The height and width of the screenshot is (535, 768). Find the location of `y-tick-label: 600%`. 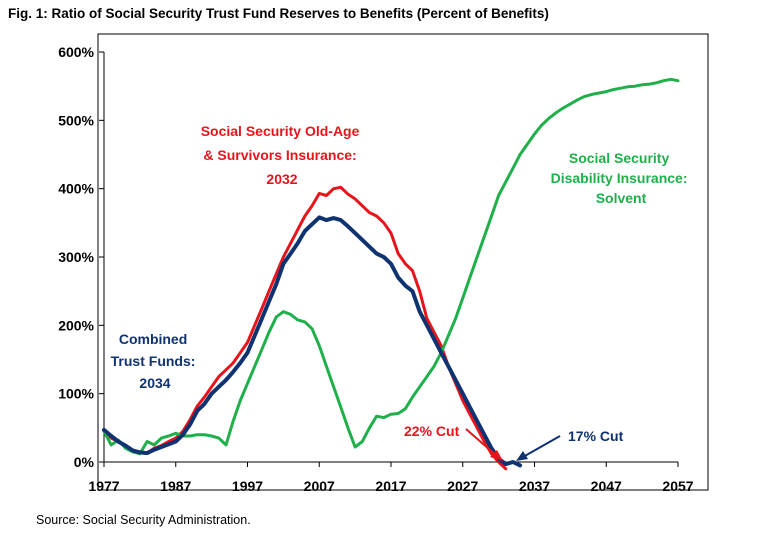

y-tick-label: 600% is located at coordinates (76, 52).